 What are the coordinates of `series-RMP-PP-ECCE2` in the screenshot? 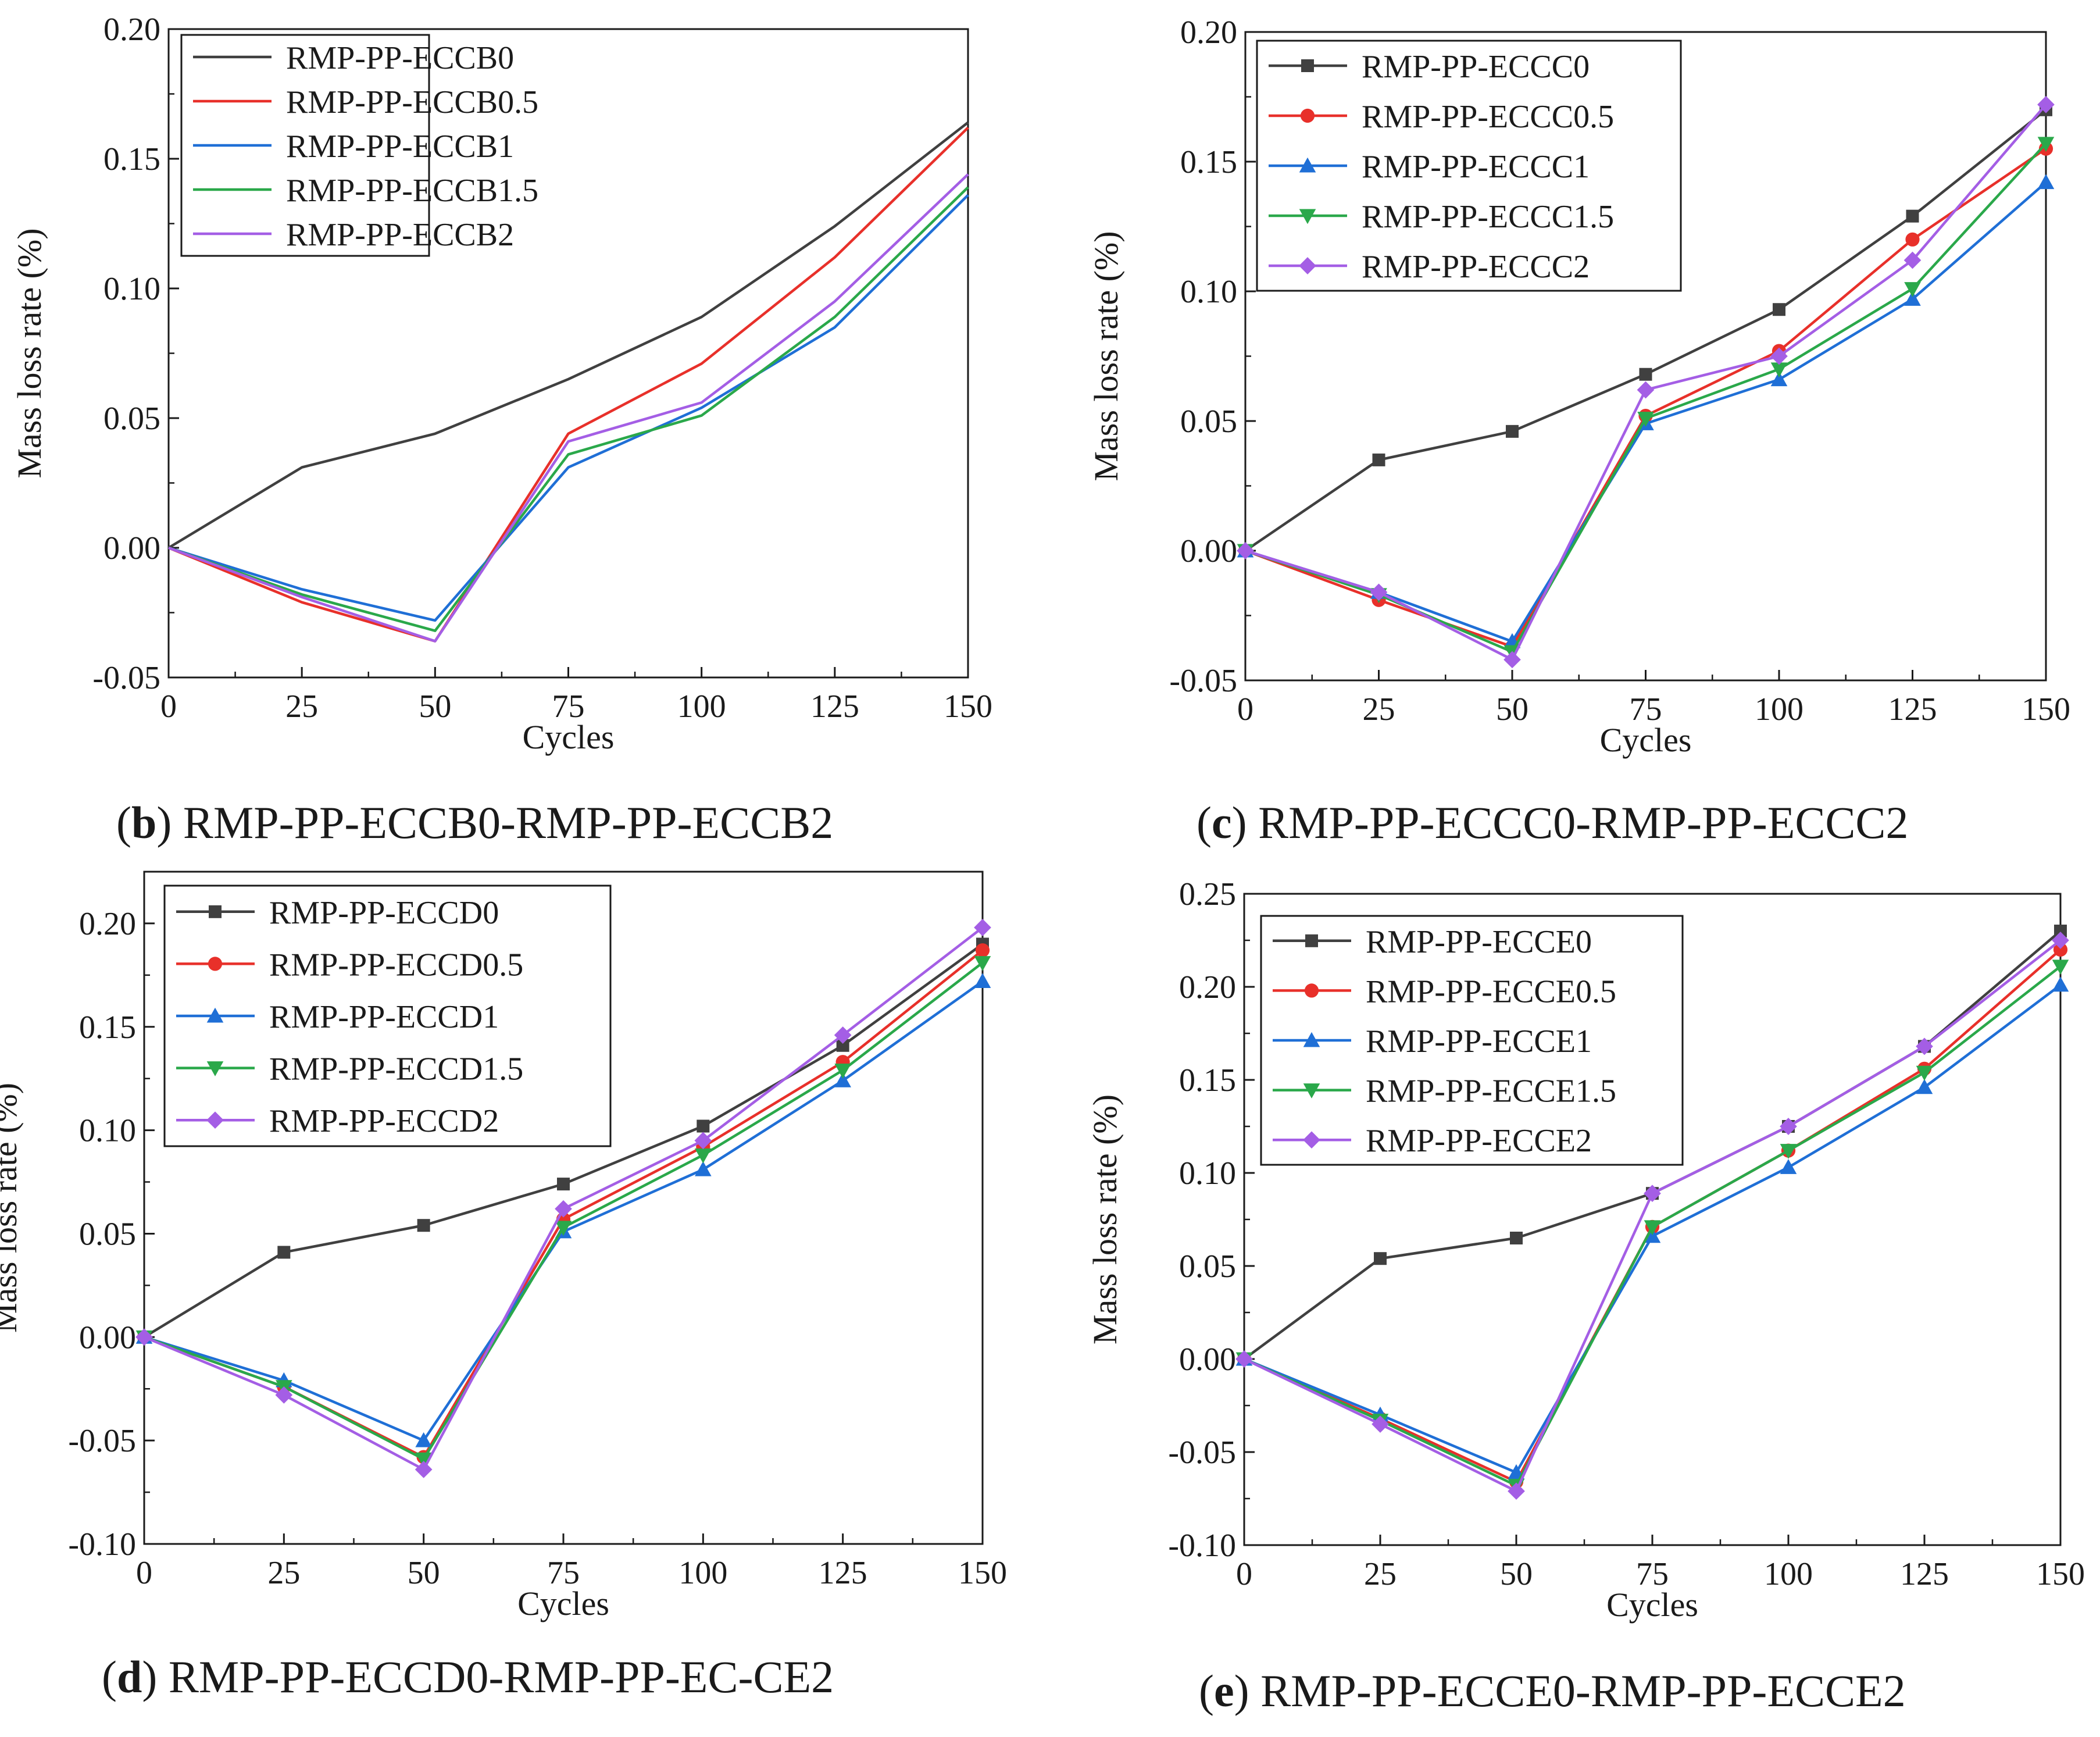 It's located at (1652, 1216).